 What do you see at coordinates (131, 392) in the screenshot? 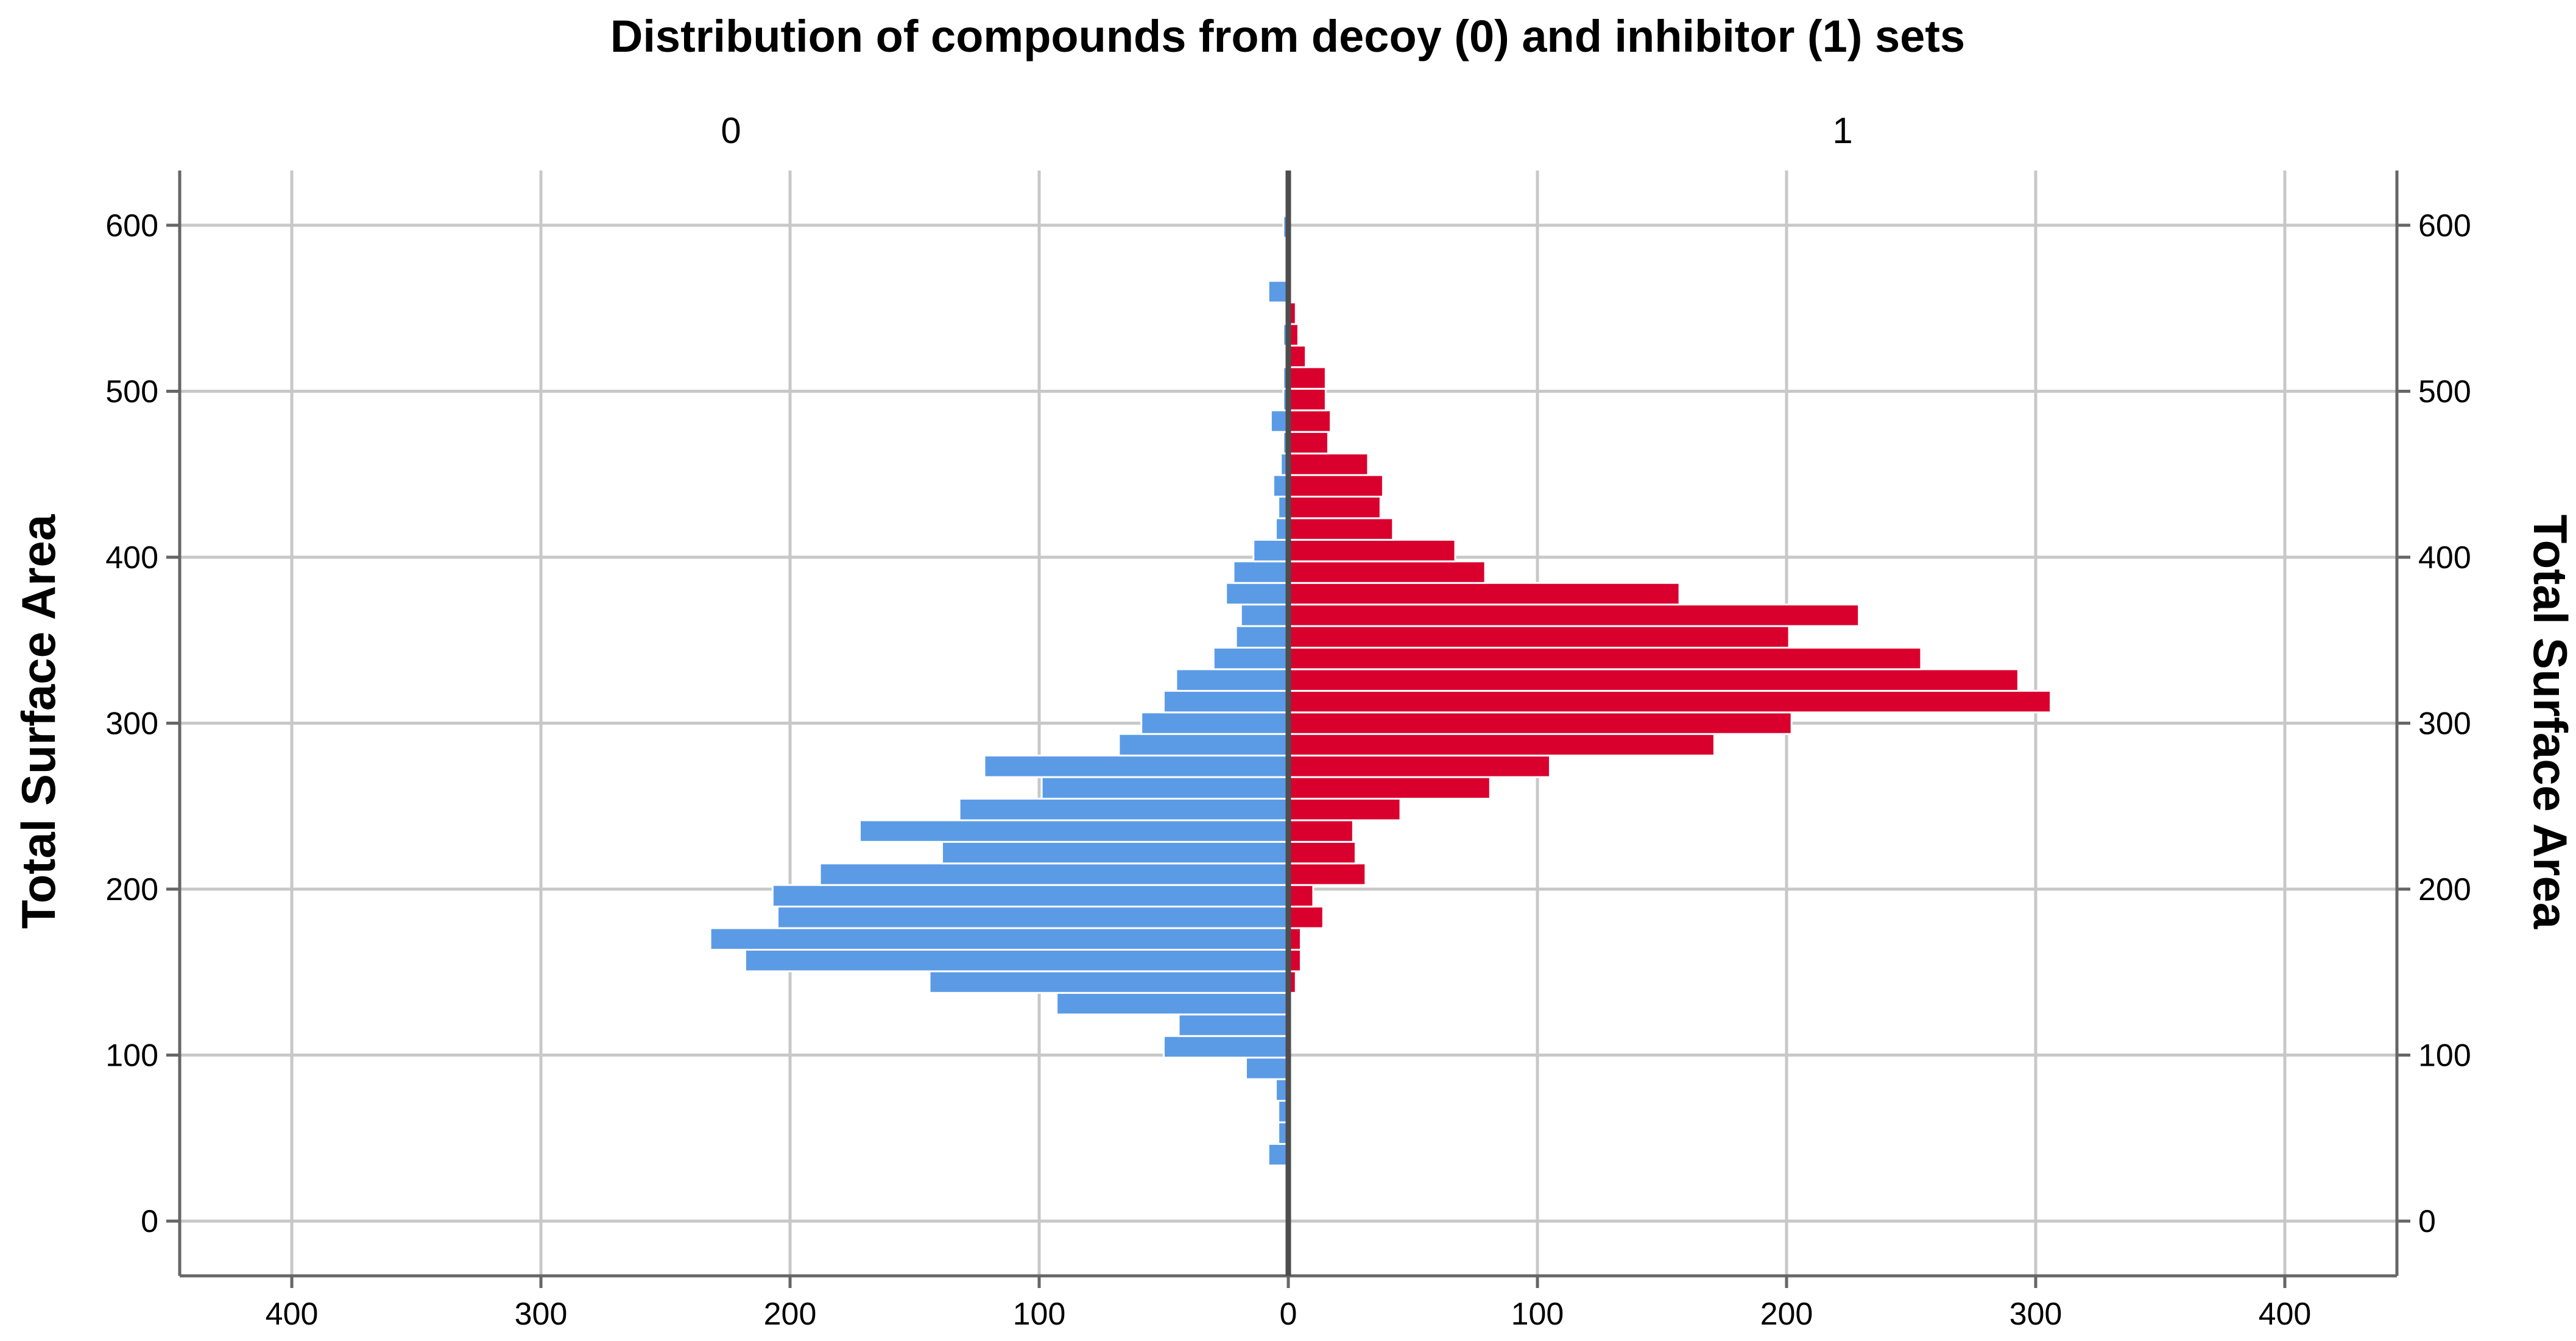
I see `y-tick-label-left: 500` at bounding box center [131, 392].